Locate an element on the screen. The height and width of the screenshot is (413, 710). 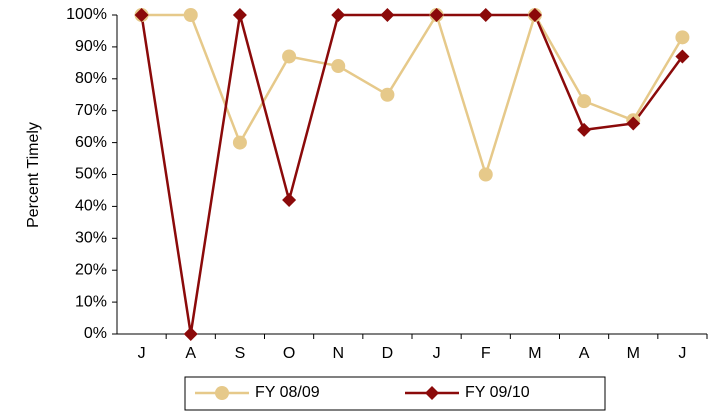
y-tick-label: 0% is located at coordinates (95, 333).